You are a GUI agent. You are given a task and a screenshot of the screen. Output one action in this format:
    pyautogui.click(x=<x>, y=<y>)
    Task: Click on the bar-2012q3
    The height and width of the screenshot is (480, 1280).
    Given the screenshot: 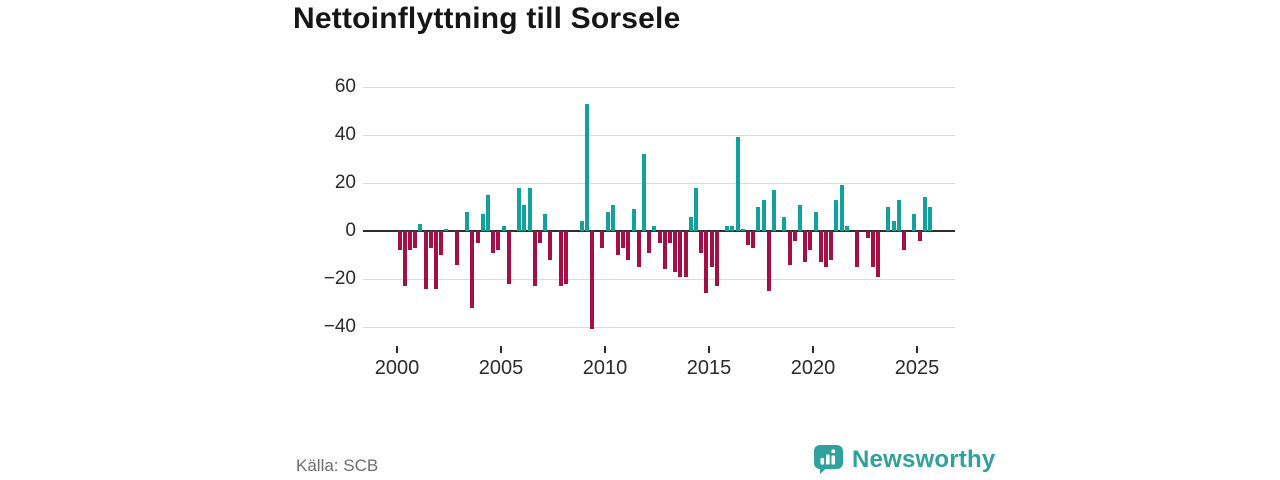 What is the action you would take?
    pyautogui.click(x=659, y=237)
    